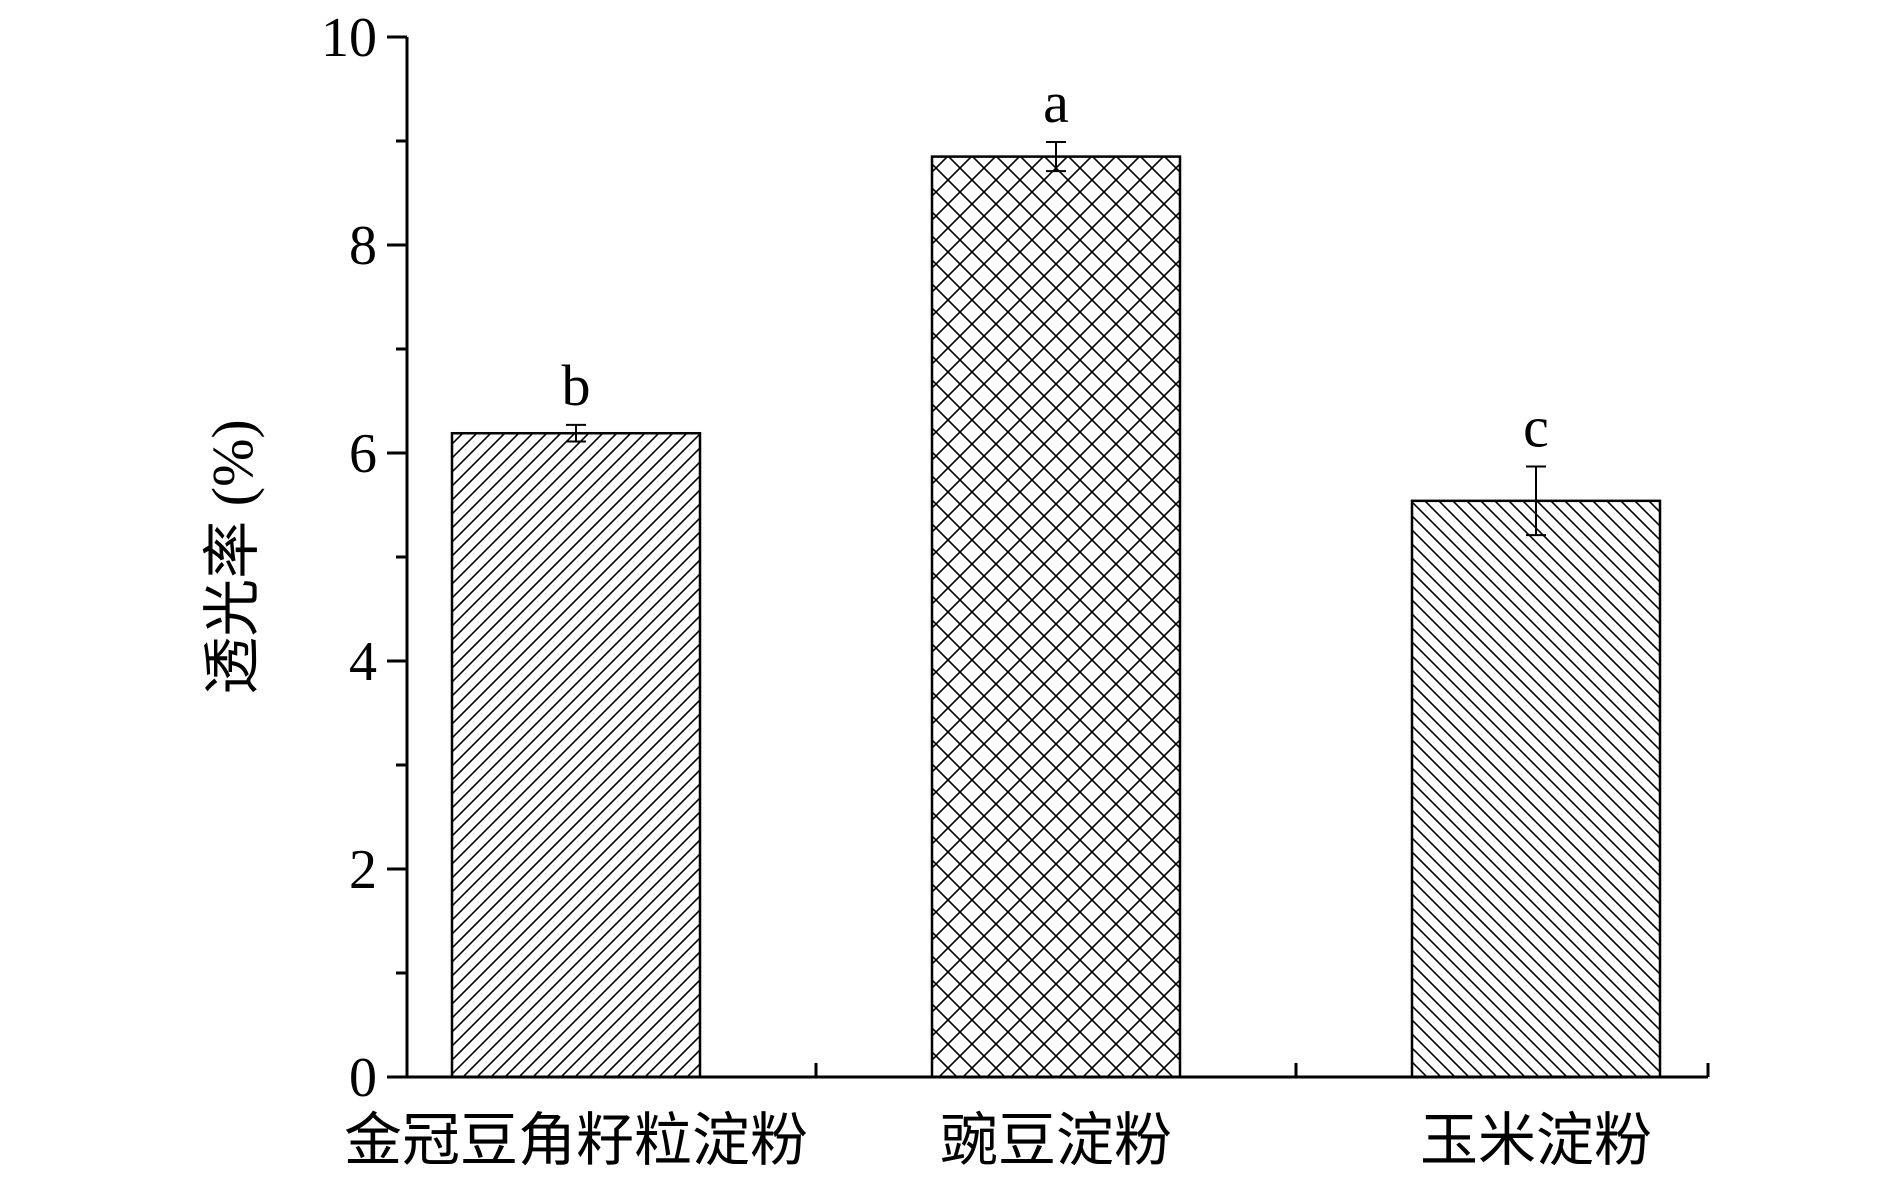 The height and width of the screenshot is (1179, 1890). What do you see at coordinates (1056, 1140) in the screenshot?
I see `category-label-2: 豌豆淀粉` at bounding box center [1056, 1140].